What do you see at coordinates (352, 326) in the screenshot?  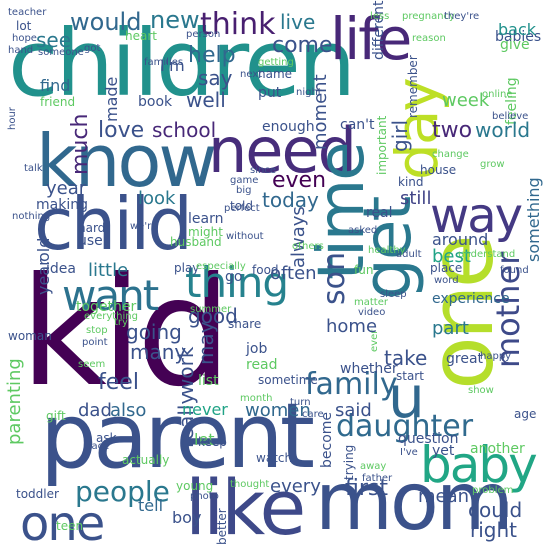 I see `word-home: home` at bounding box center [352, 326].